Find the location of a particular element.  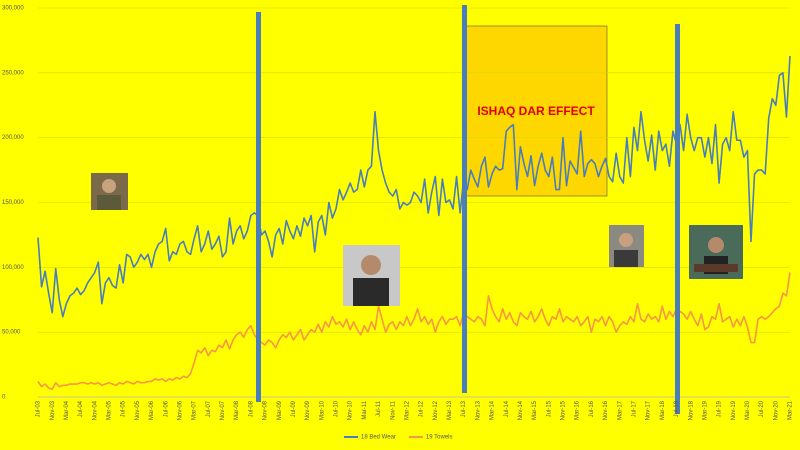

x-tick-label: Jul-13 is located at coordinates (464, 408).